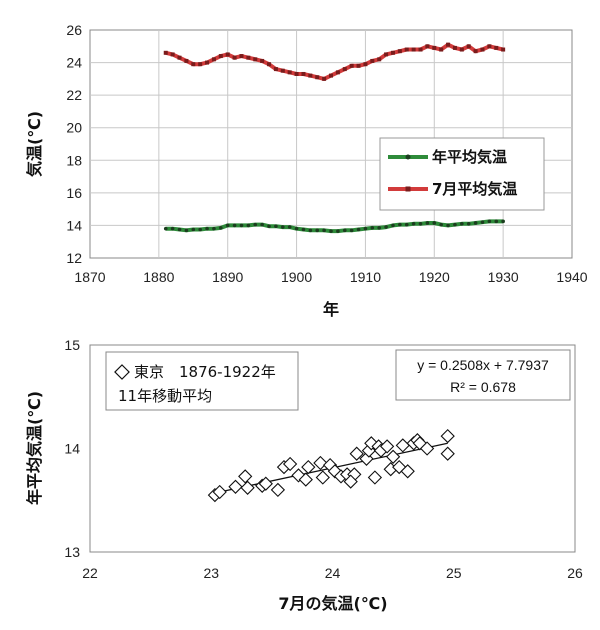 This screenshot has height=630, width=600. What do you see at coordinates (462, 174) in the screenshot?
I see `legend: 年平均気温 7月平均気温` at bounding box center [462, 174].